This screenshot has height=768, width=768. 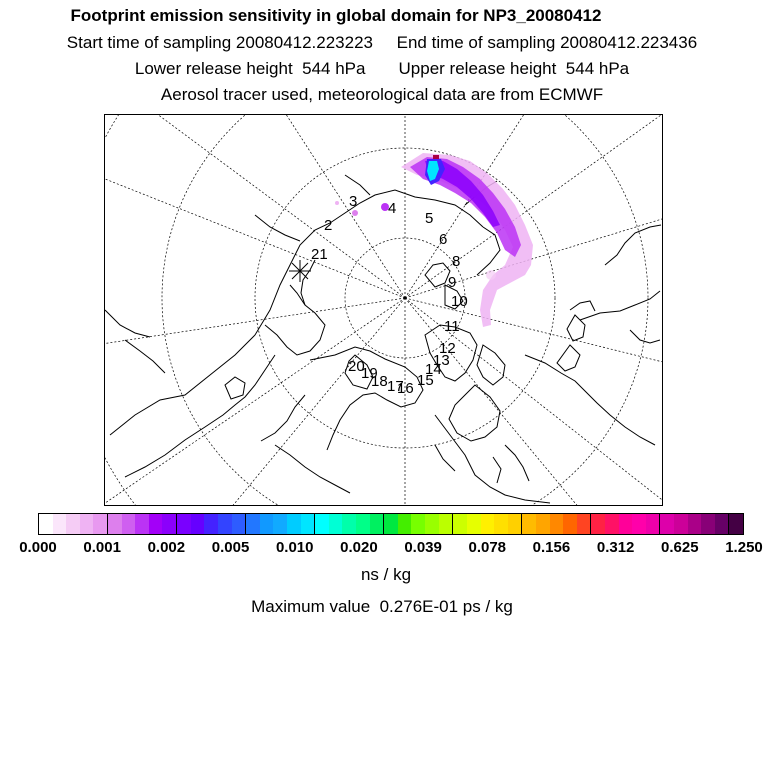 What do you see at coordinates (441, 360) in the screenshot?
I see `traj-label-13: 13` at bounding box center [441, 360].